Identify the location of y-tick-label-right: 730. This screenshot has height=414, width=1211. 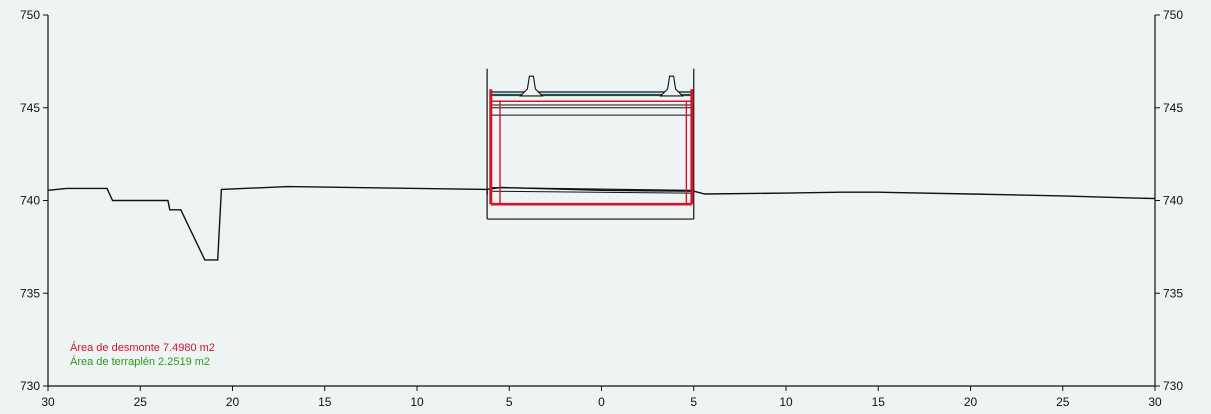
(1173, 386).